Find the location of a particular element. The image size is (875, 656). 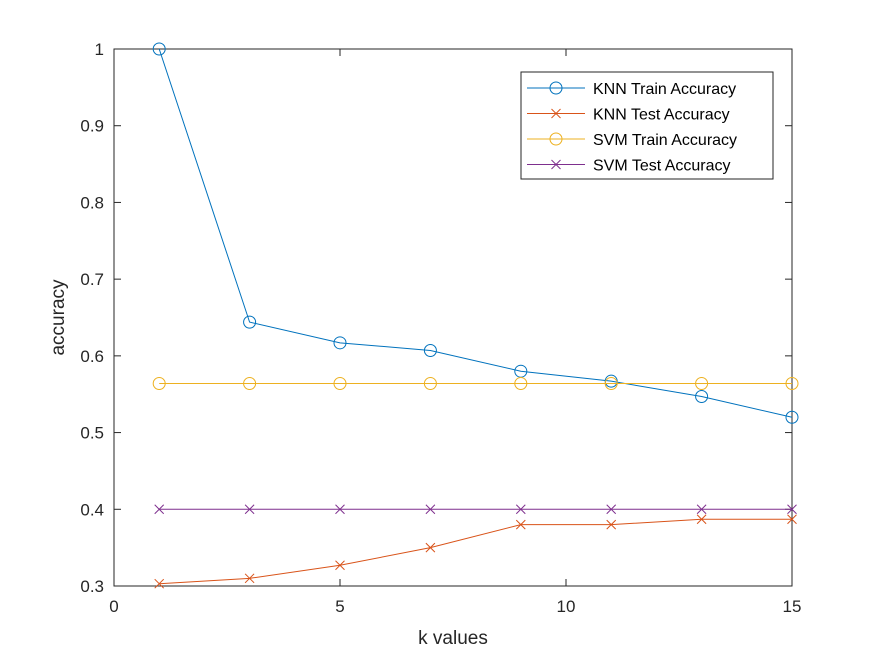

series-line is located at coordinates (475, 551).